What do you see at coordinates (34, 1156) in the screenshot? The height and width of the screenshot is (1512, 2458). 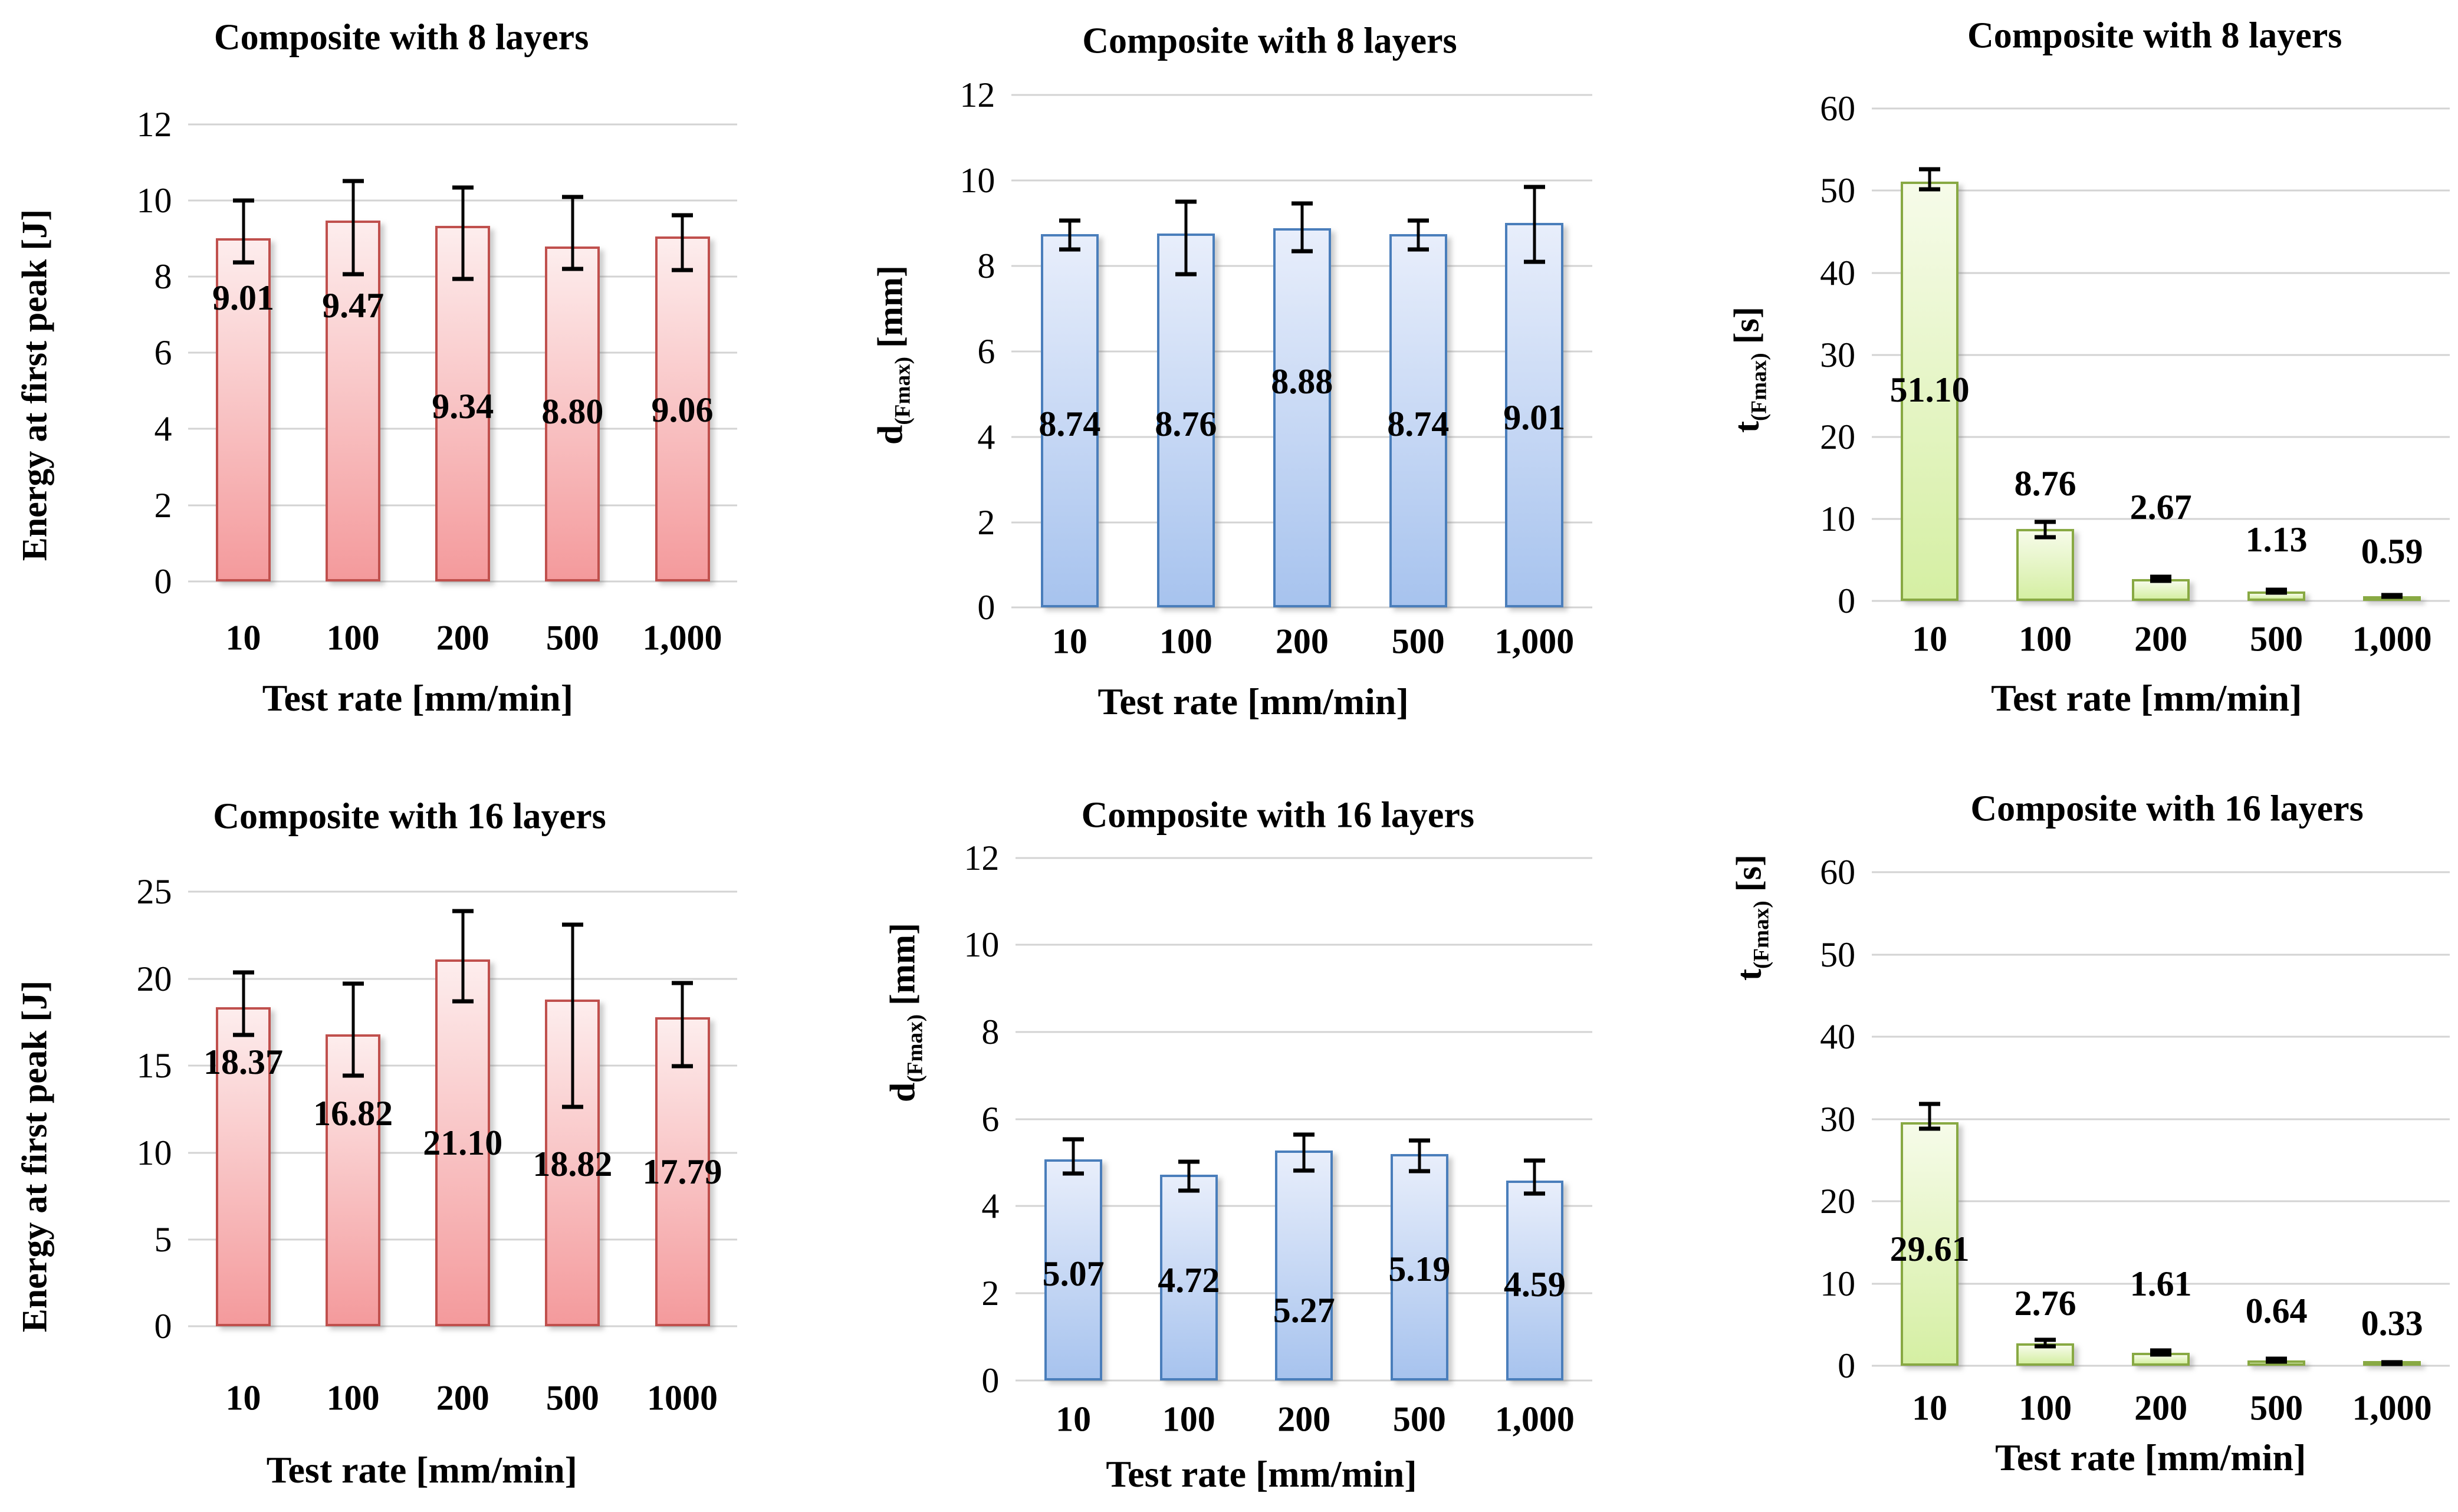 I see `y-axis-title-main: Energy at first peak [J]` at bounding box center [34, 1156].